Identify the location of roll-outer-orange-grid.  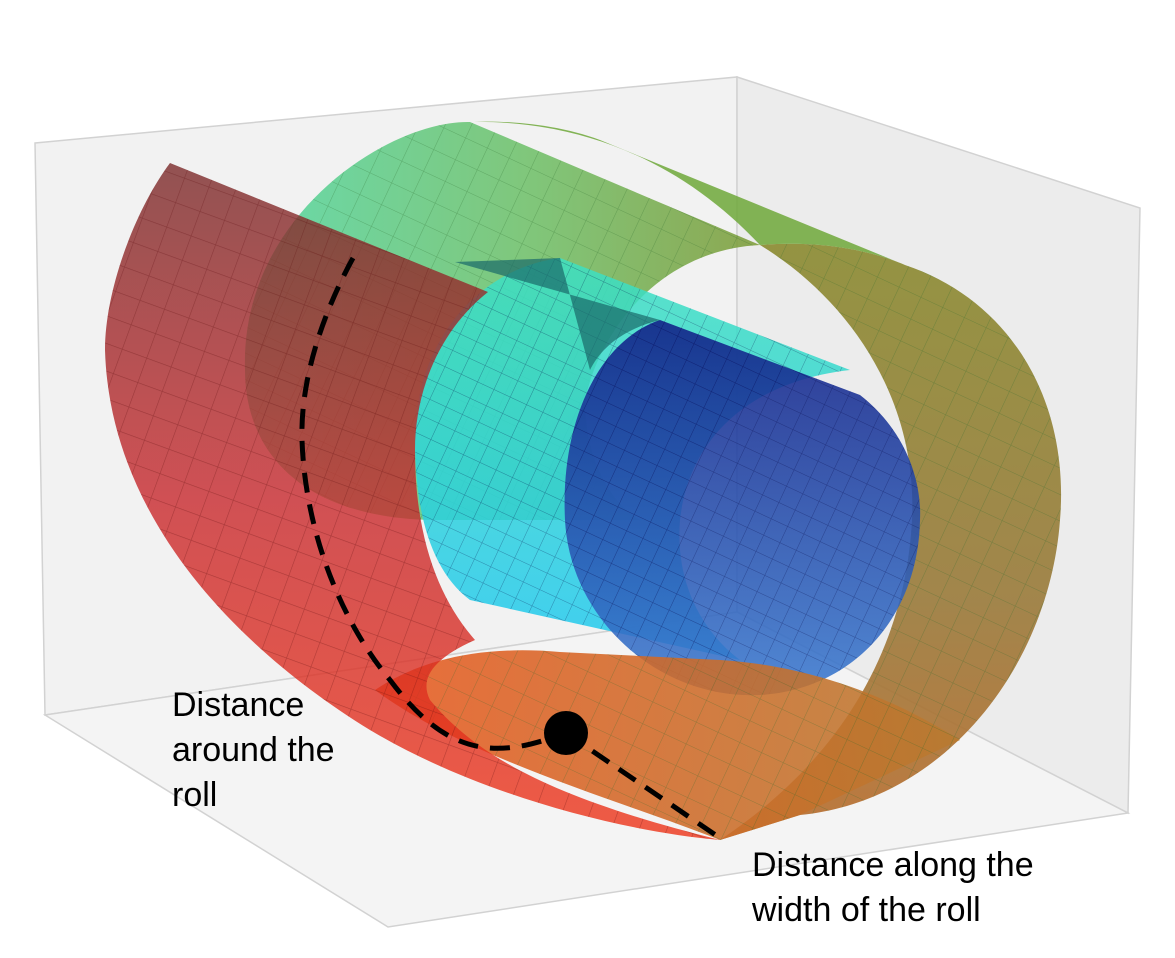
(667, 745).